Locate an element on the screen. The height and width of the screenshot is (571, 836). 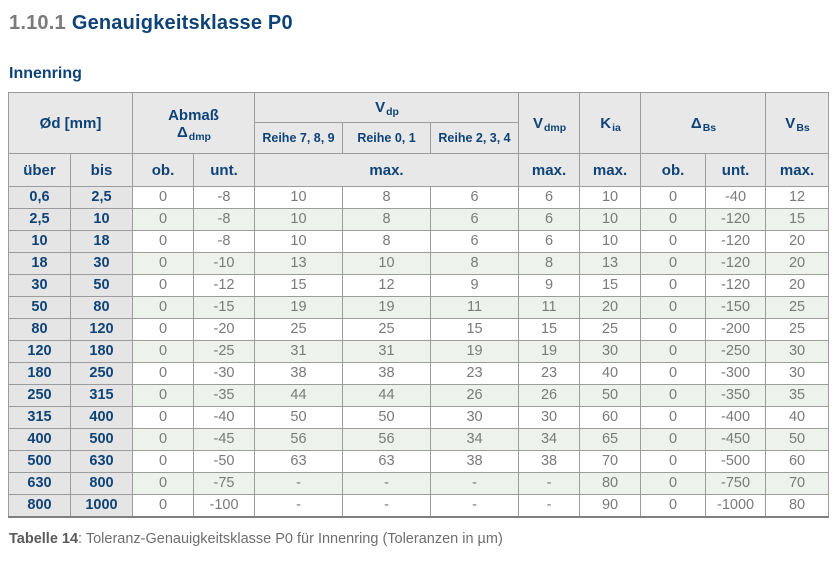
tolerance-value-cell: 34 is located at coordinates (549, 439).